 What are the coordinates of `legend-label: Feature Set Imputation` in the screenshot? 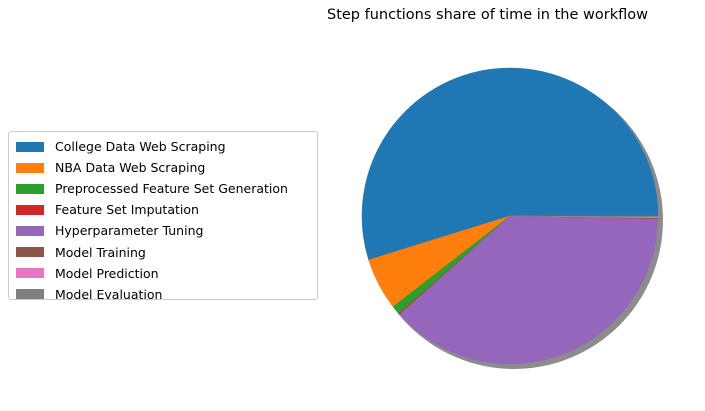 It's located at (127, 210).